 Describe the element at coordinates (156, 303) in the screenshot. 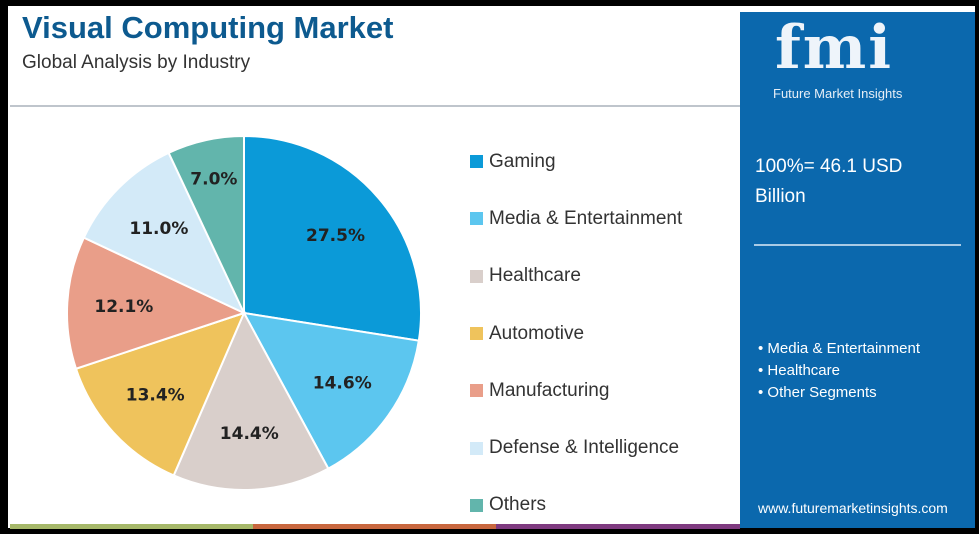

I see `pie-slice-manufacturing` at that location.